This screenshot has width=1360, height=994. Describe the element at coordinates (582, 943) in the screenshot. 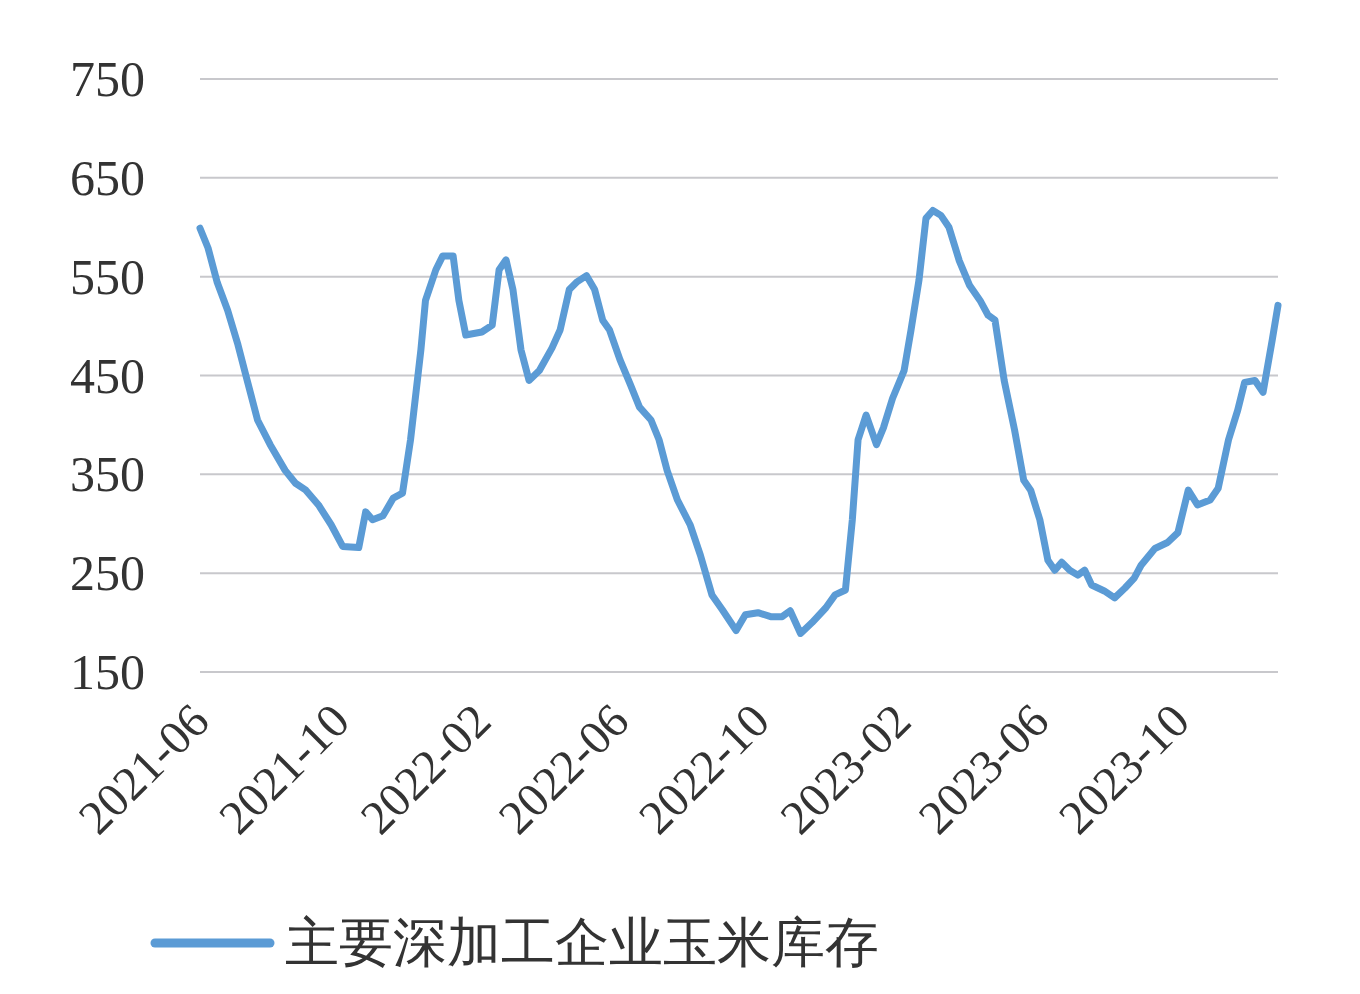

I see `legend-label: 主要深加工企业玉米库存` at that location.